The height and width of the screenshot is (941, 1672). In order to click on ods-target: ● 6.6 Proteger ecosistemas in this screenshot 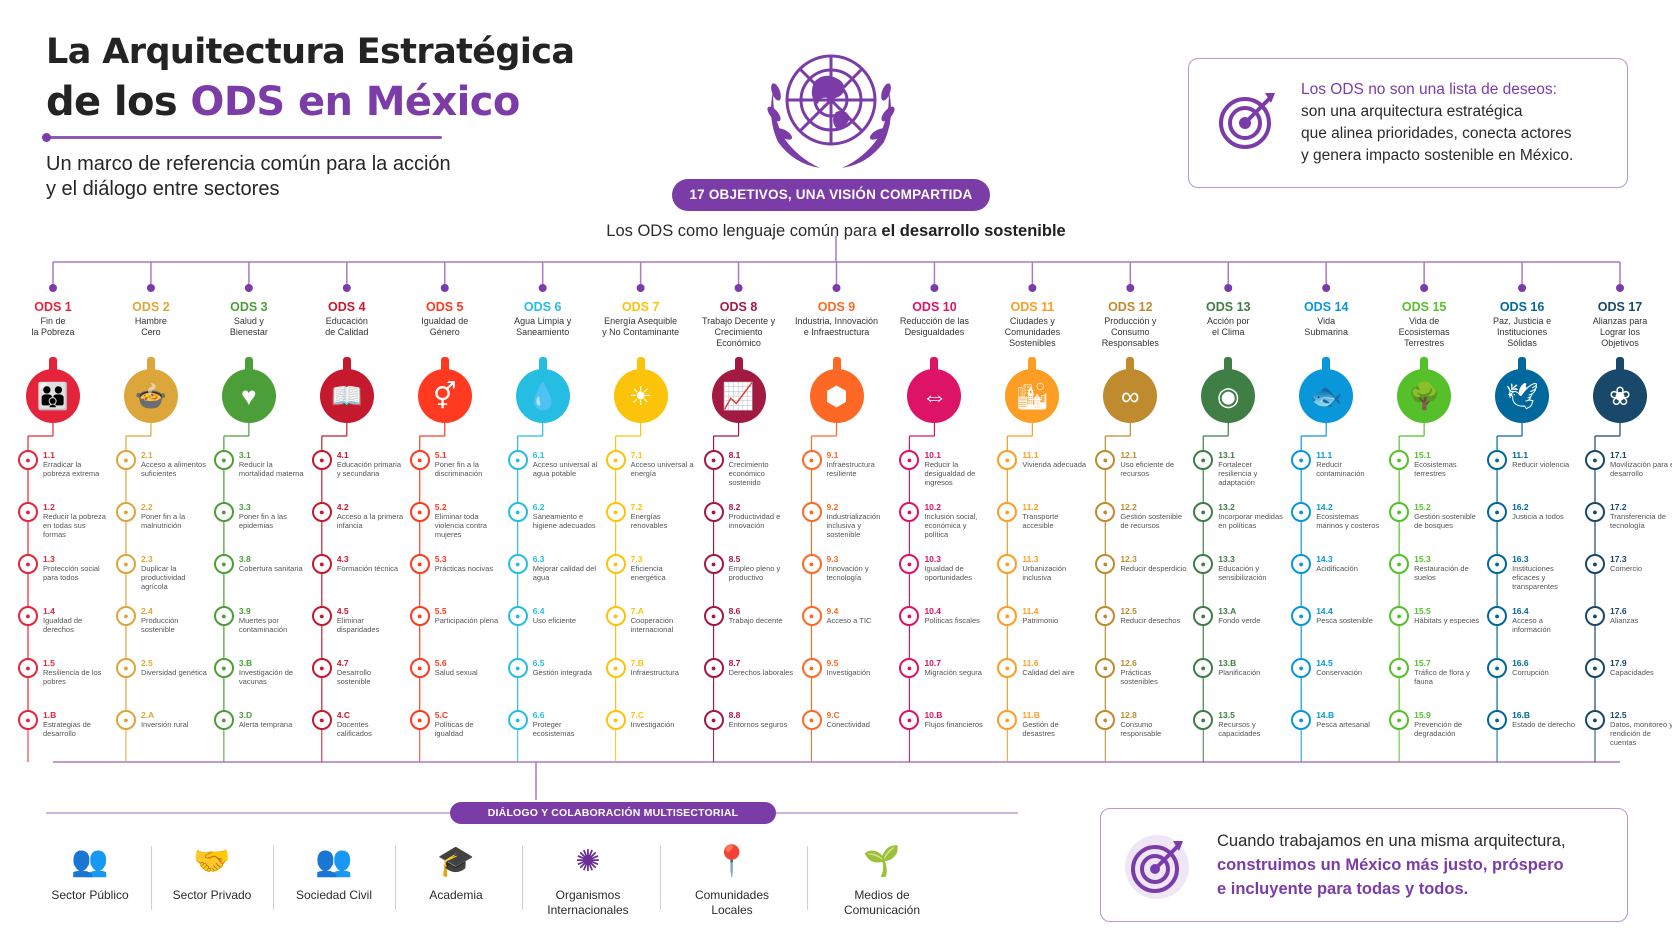, I will do `click(553, 724)`.